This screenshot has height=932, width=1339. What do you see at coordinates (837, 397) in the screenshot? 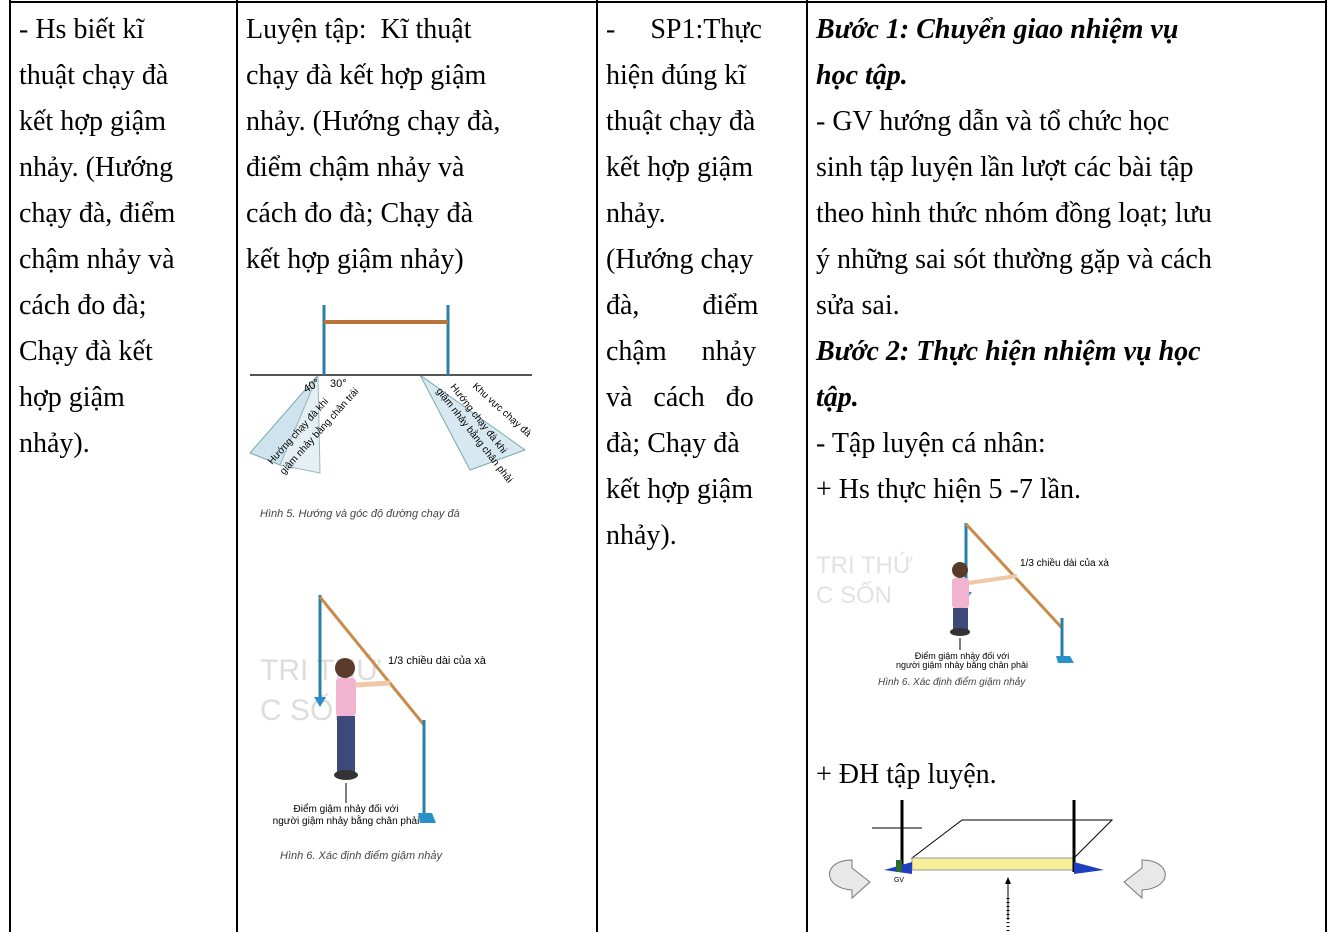
I see `step-heading: tập.` at bounding box center [837, 397].